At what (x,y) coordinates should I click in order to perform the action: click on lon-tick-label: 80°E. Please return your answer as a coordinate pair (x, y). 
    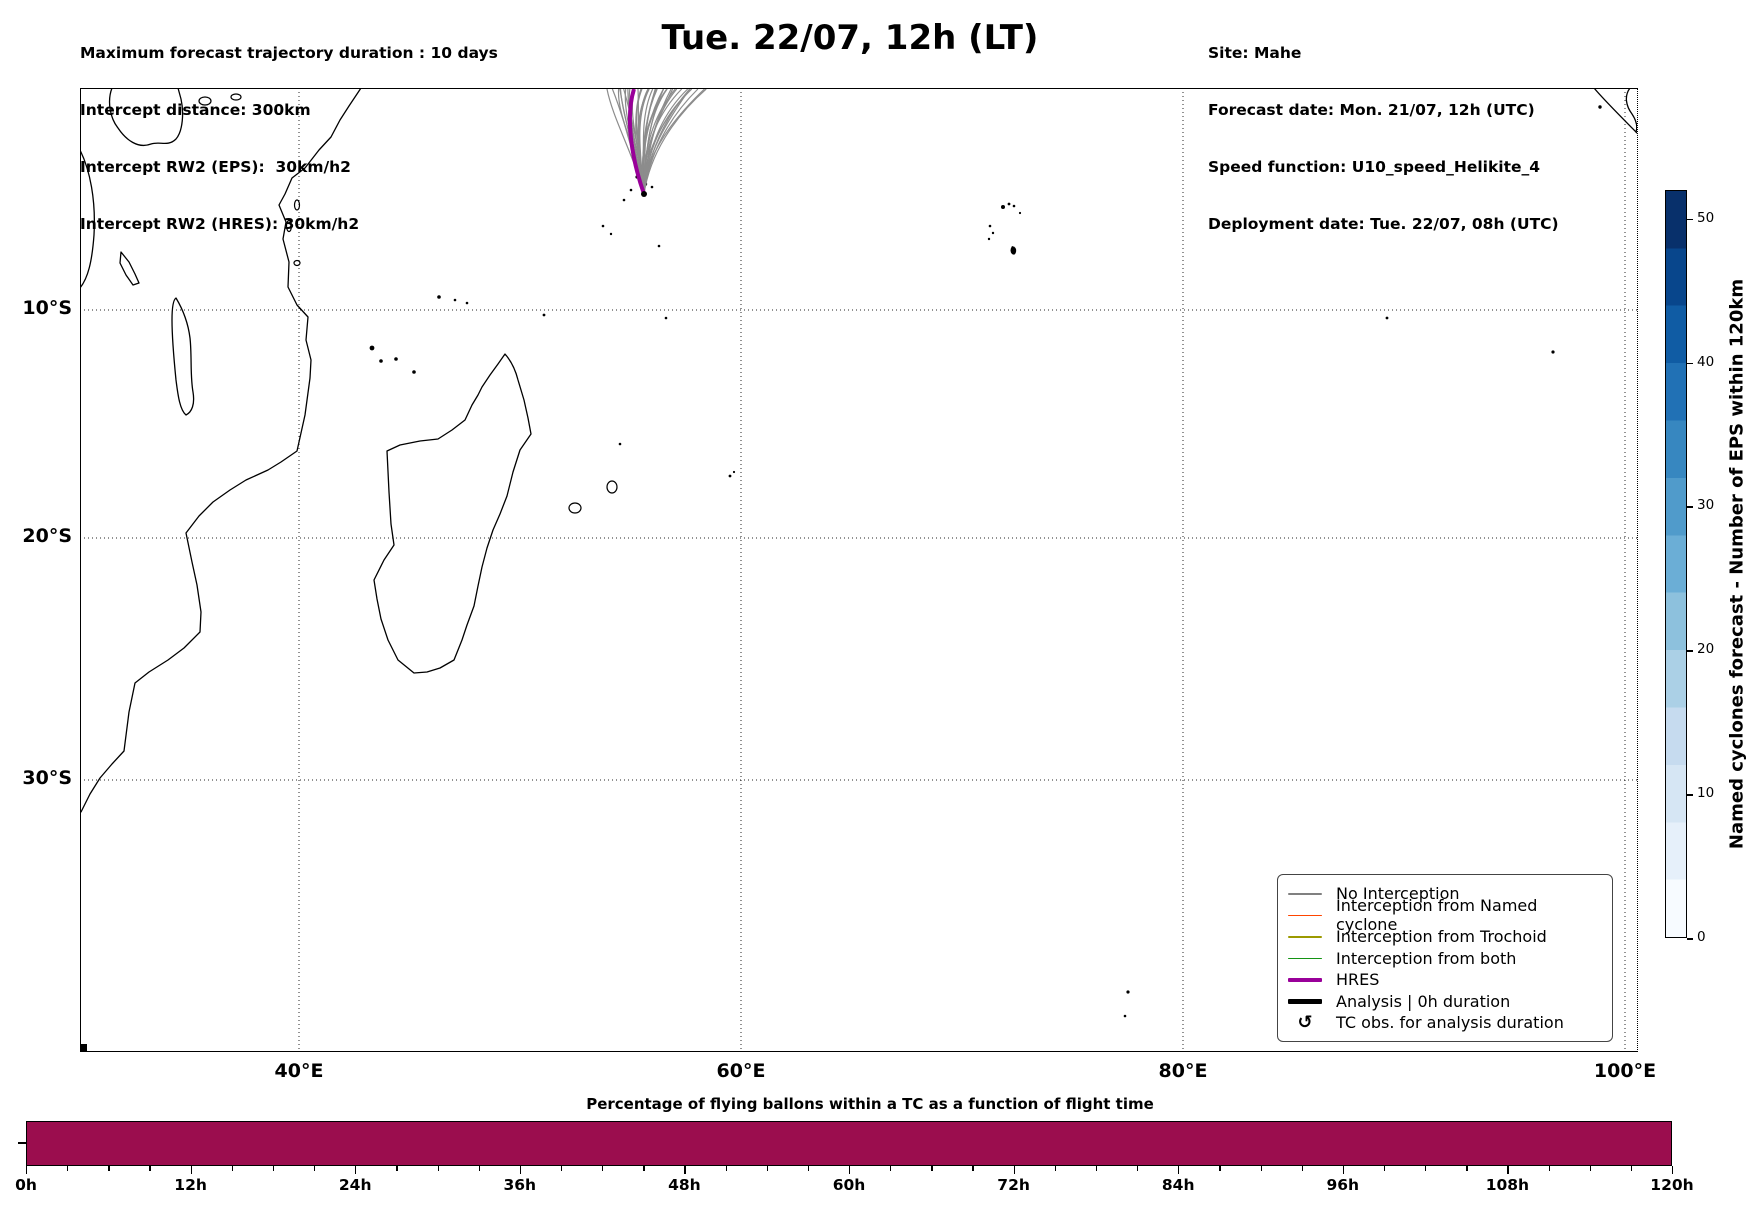
    Looking at the image, I should click on (1183, 1071).